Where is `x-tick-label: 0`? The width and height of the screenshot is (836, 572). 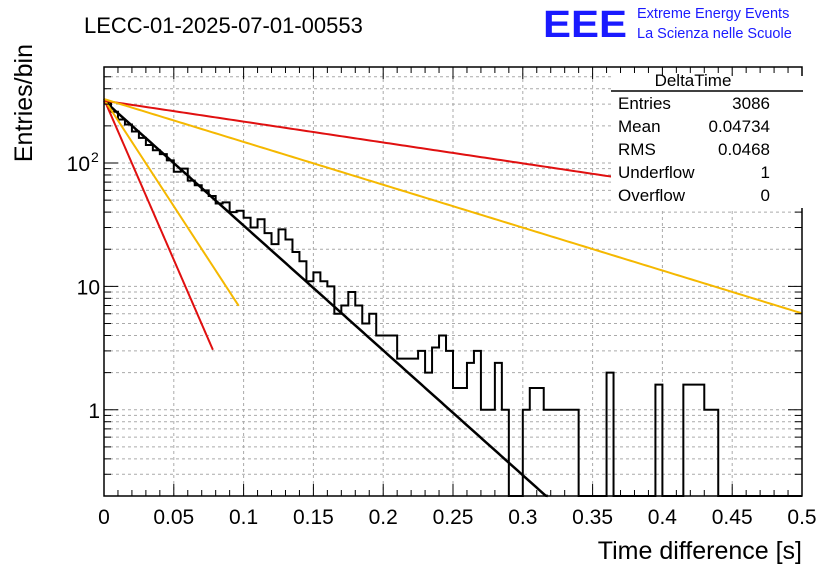 x-tick-label: 0 is located at coordinates (104, 517).